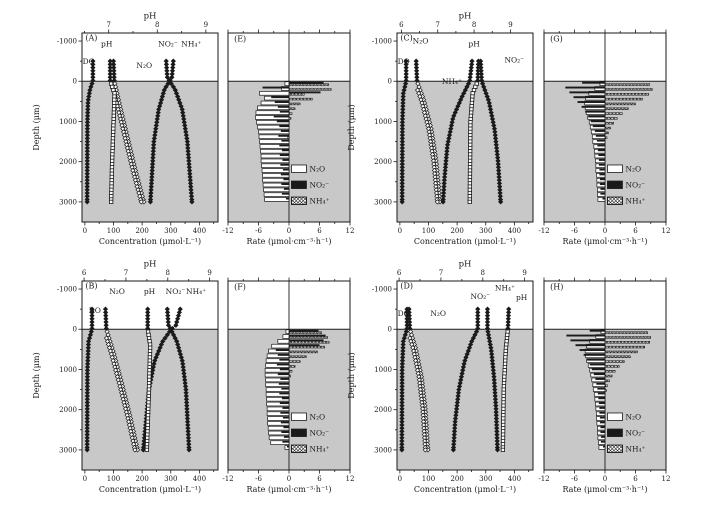  Describe the element at coordinates (144, 65) in the screenshot. I see `curve-label: N₂O` at that location.